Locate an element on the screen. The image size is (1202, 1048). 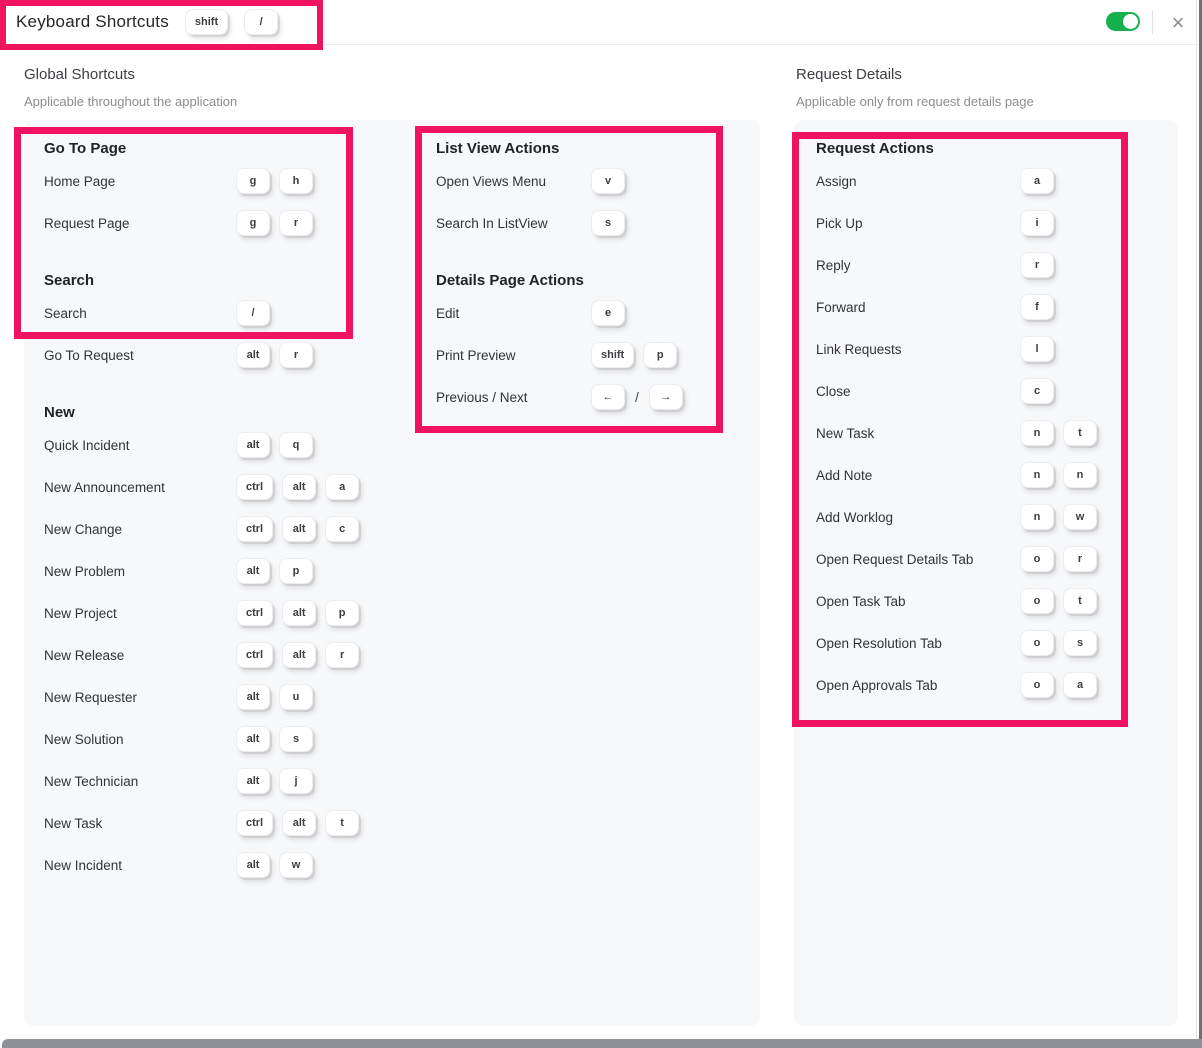
shortcut-label: Search In ListView is located at coordinates (492, 223).